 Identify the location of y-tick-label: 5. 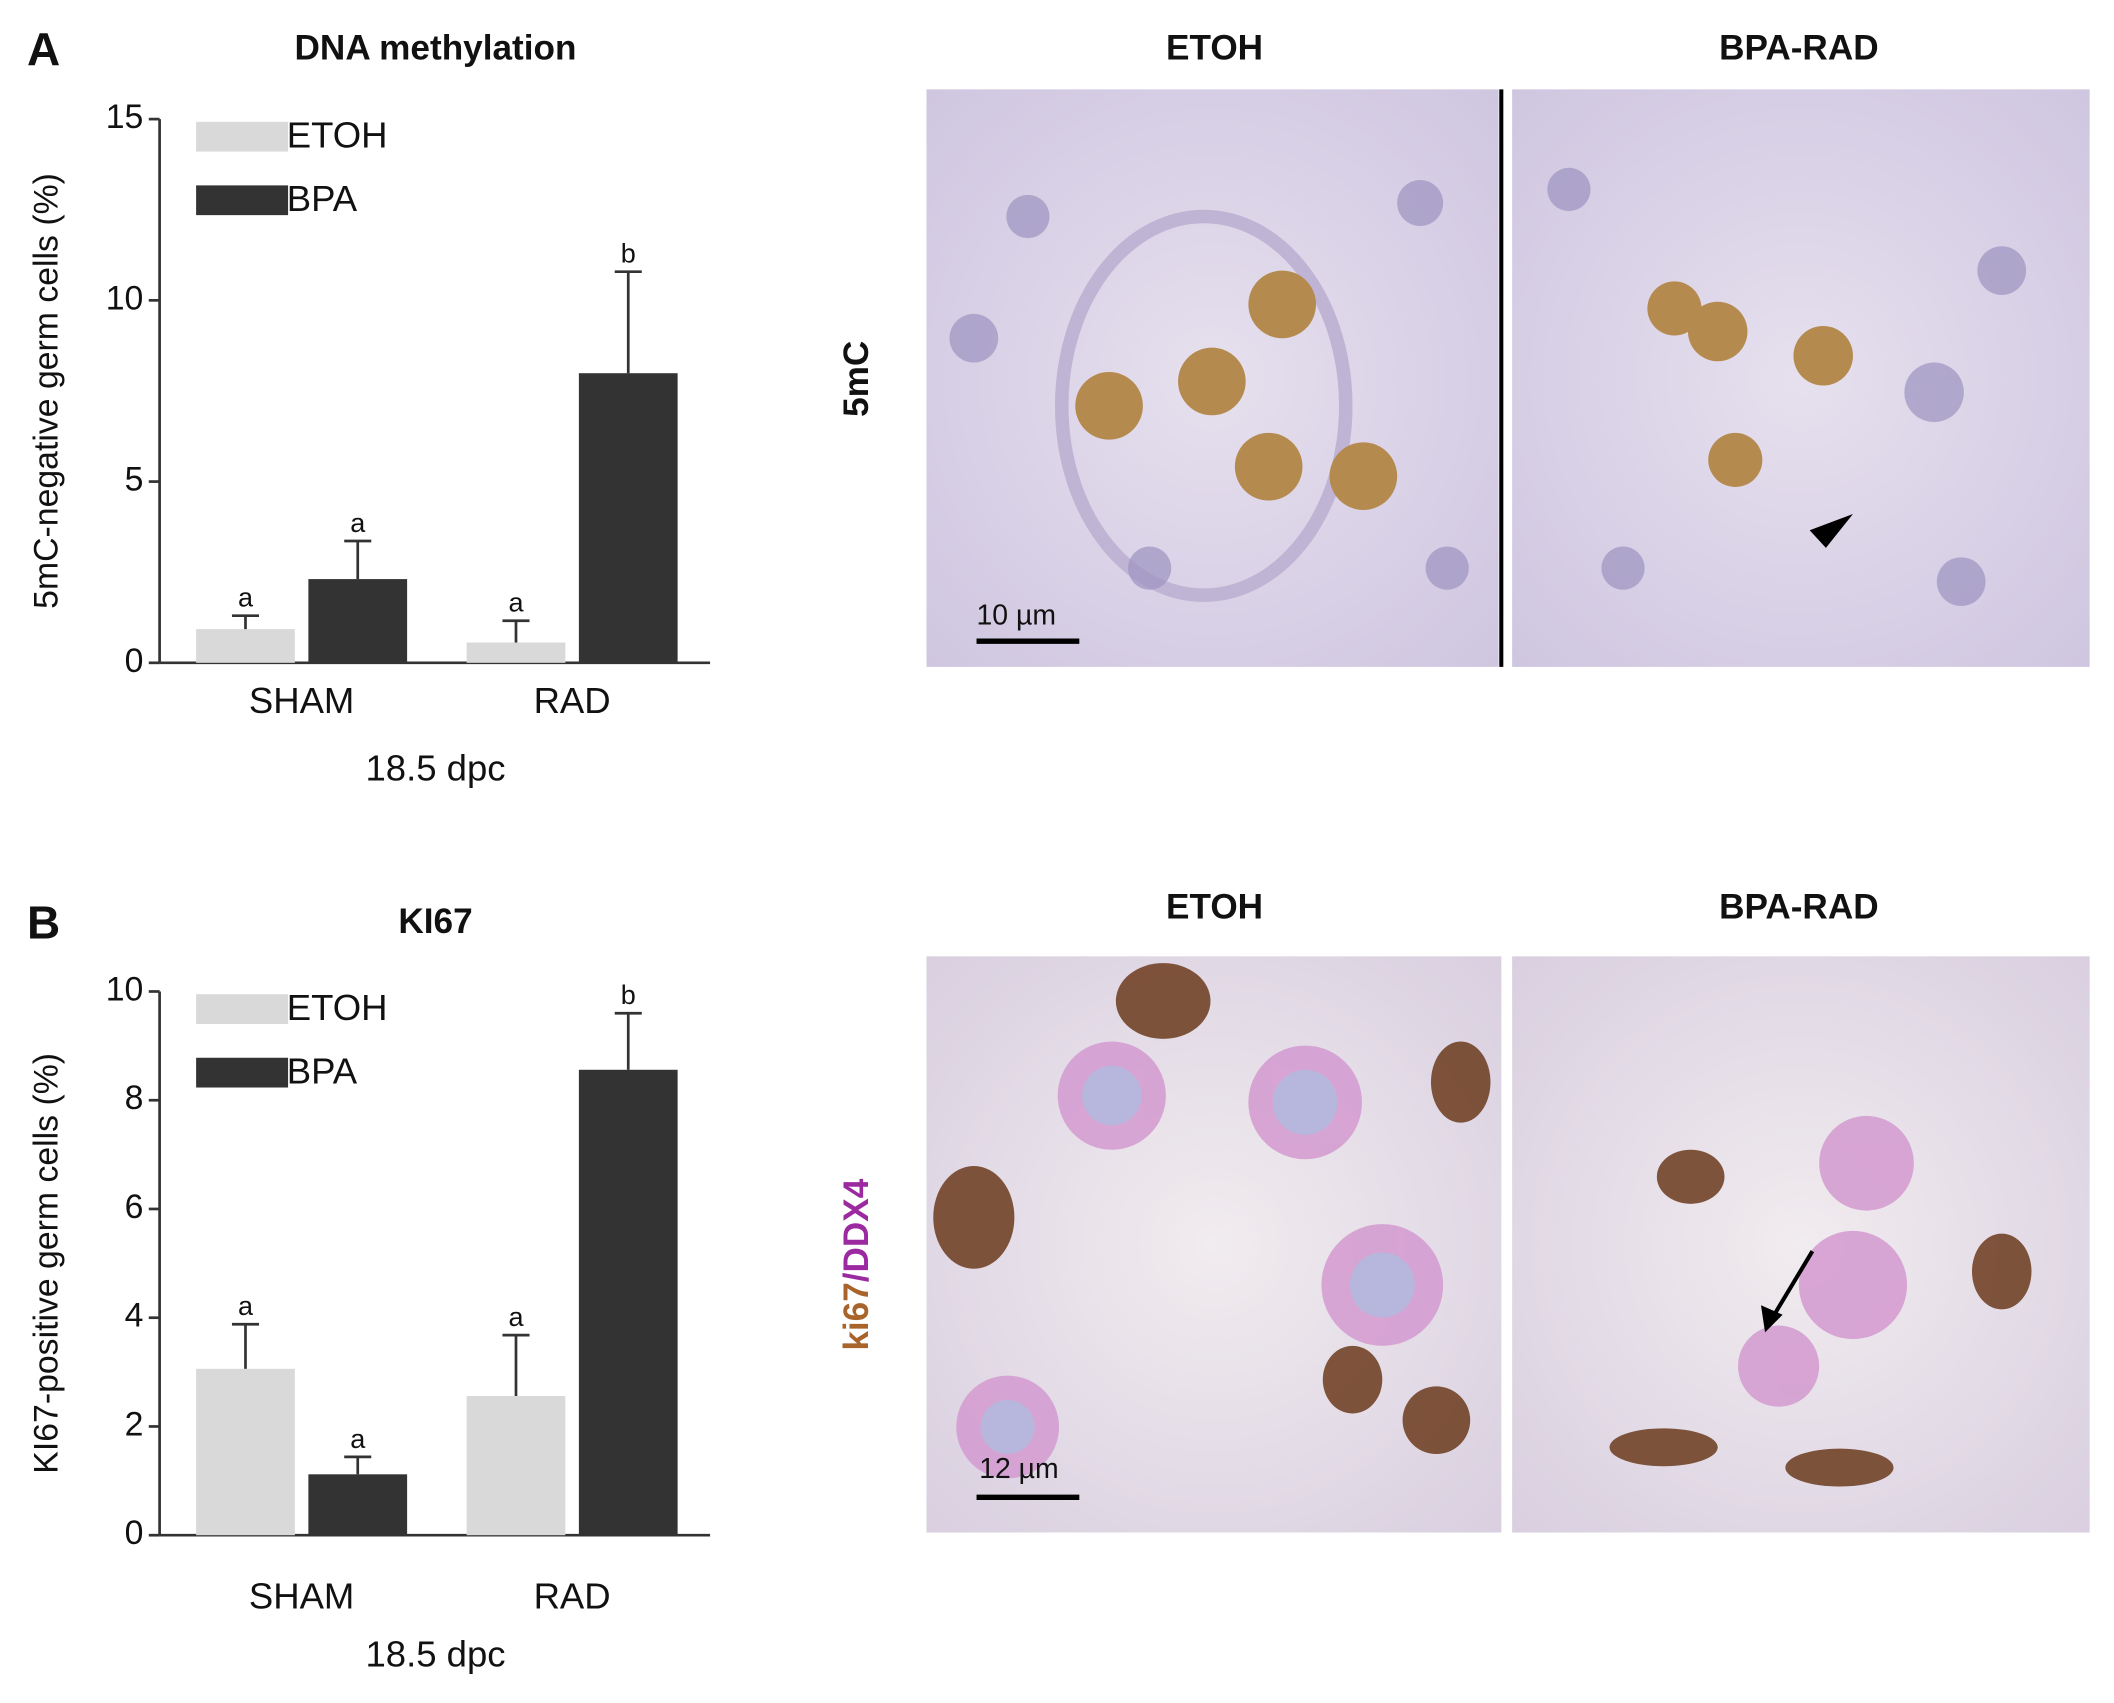
(134, 480).